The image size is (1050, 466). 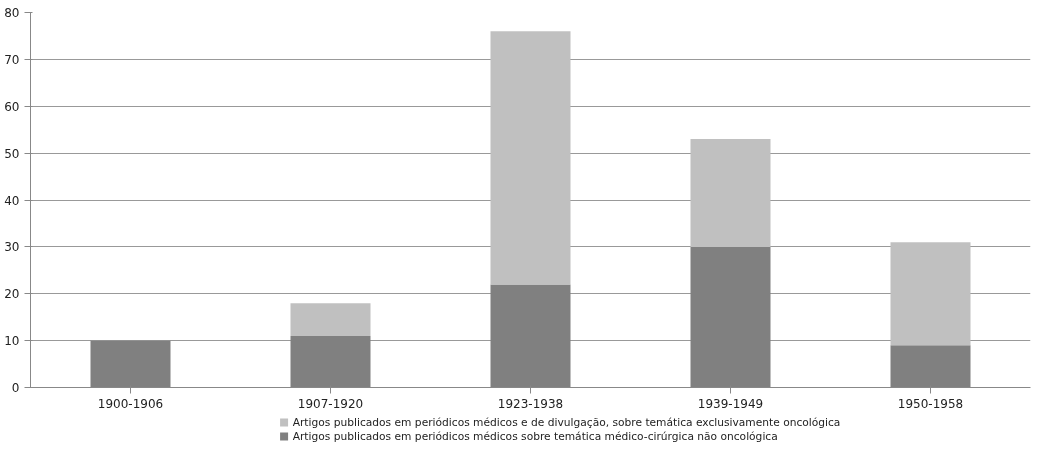 What do you see at coordinates (330, 403) in the screenshot?
I see `x-tick-label: 1907-1920` at bounding box center [330, 403].